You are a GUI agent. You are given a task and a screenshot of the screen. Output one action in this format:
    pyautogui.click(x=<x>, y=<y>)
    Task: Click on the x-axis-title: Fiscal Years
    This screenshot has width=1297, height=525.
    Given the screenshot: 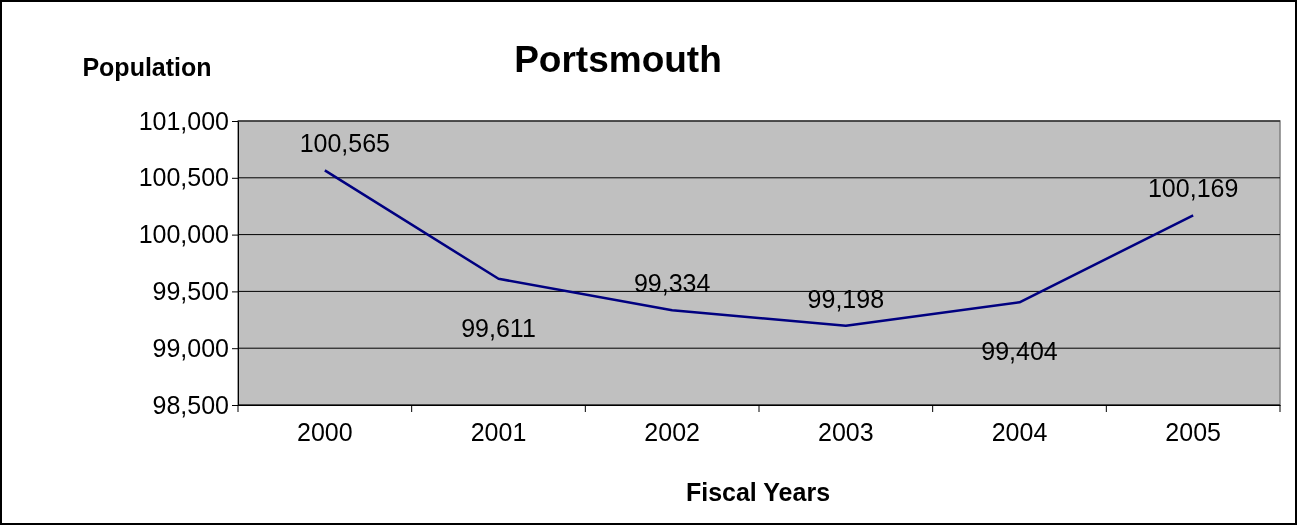 What is the action you would take?
    pyautogui.click(x=758, y=492)
    